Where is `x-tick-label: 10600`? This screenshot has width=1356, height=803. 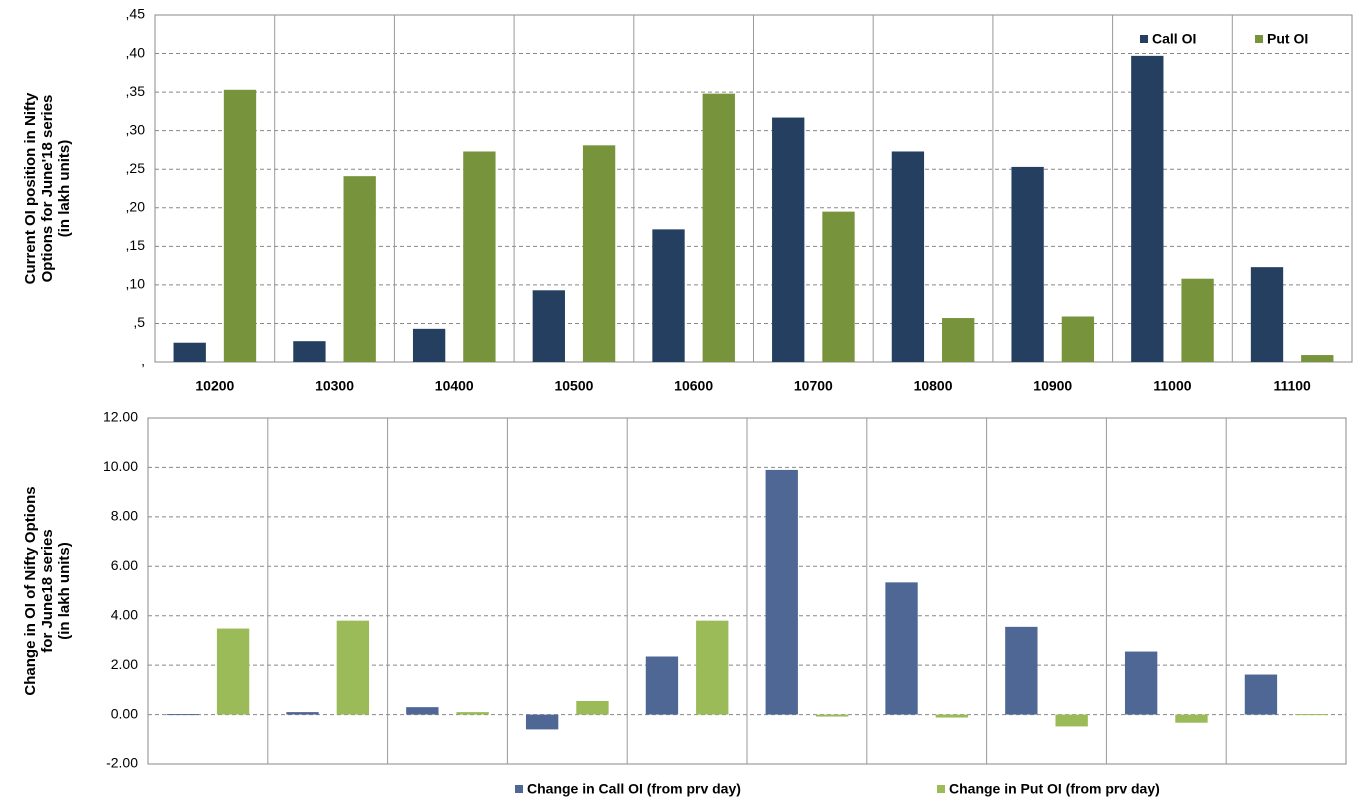
x-tick-label: 10600 is located at coordinates (693, 386).